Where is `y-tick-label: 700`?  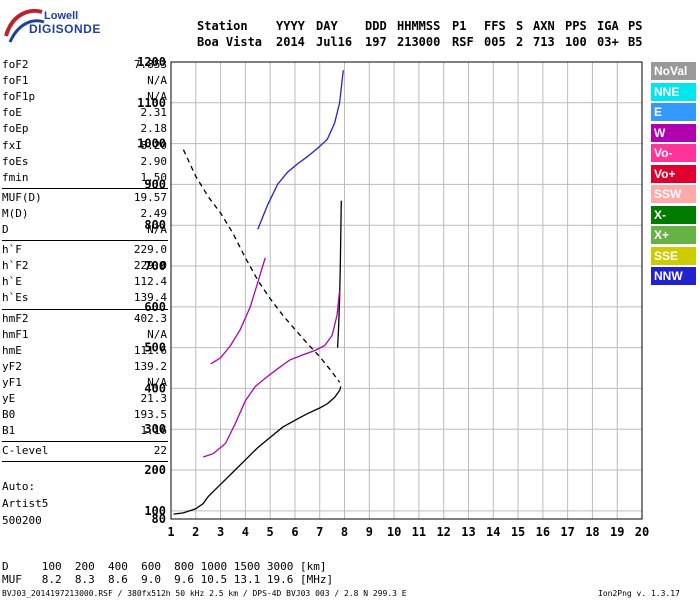
y-tick-label: 700 is located at coordinates (155, 266).